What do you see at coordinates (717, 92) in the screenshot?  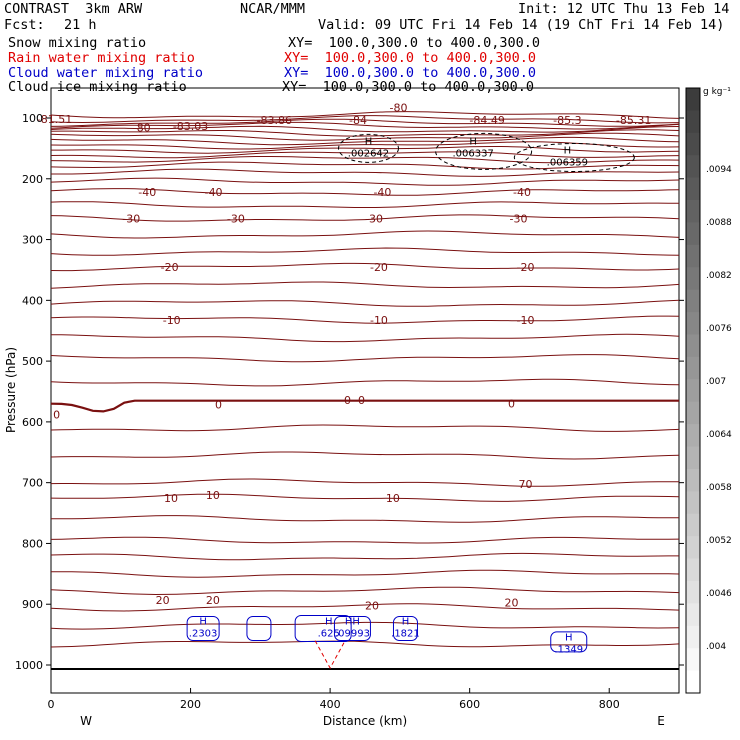 I see `colorbar-unit: g kg⁻¹` at bounding box center [717, 92].